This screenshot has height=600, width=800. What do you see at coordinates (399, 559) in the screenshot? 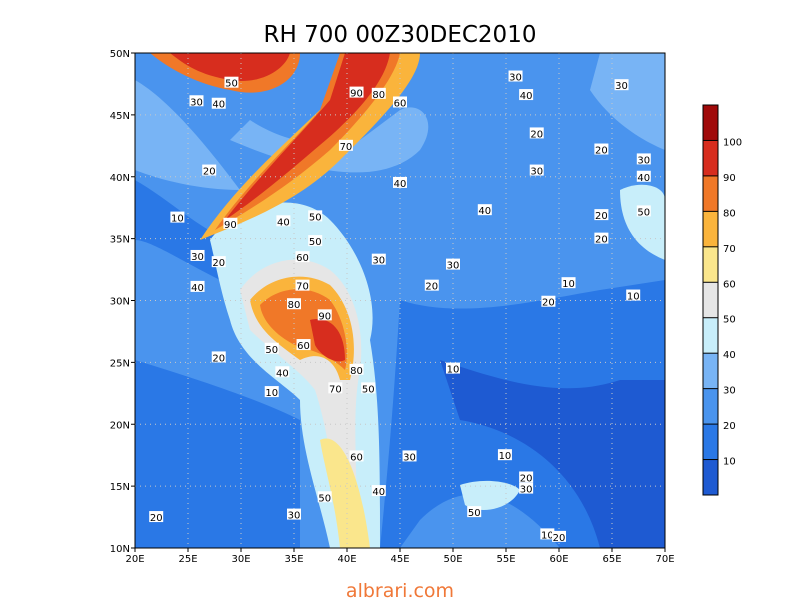
I see `x-tick-label: 45E` at bounding box center [399, 559].